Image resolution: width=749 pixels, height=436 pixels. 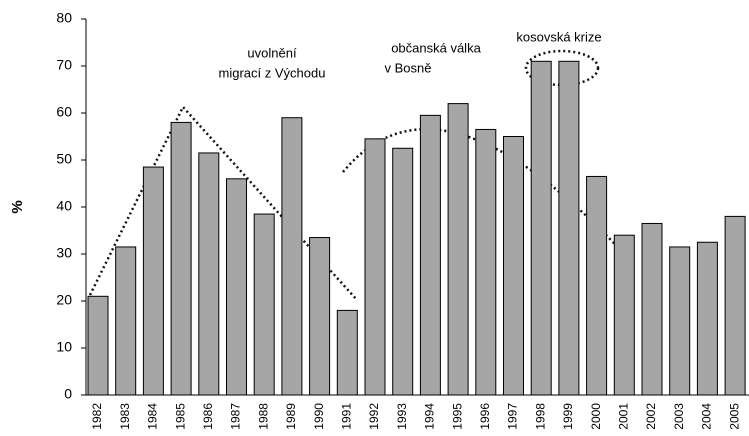 I want to click on x-tick-label: 1993, so click(x=402, y=416).